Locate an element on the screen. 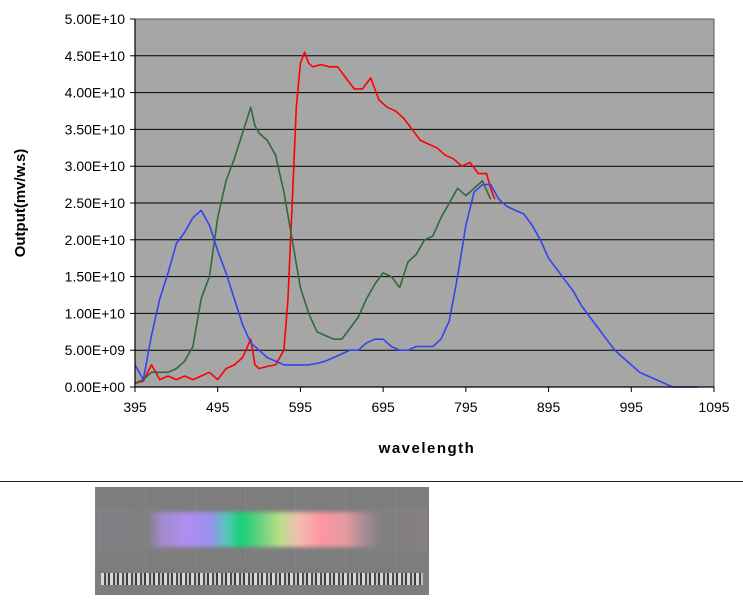 The height and width of the screenshot is (608, 743). spectrum-photo is located at coordinates (262, 541).